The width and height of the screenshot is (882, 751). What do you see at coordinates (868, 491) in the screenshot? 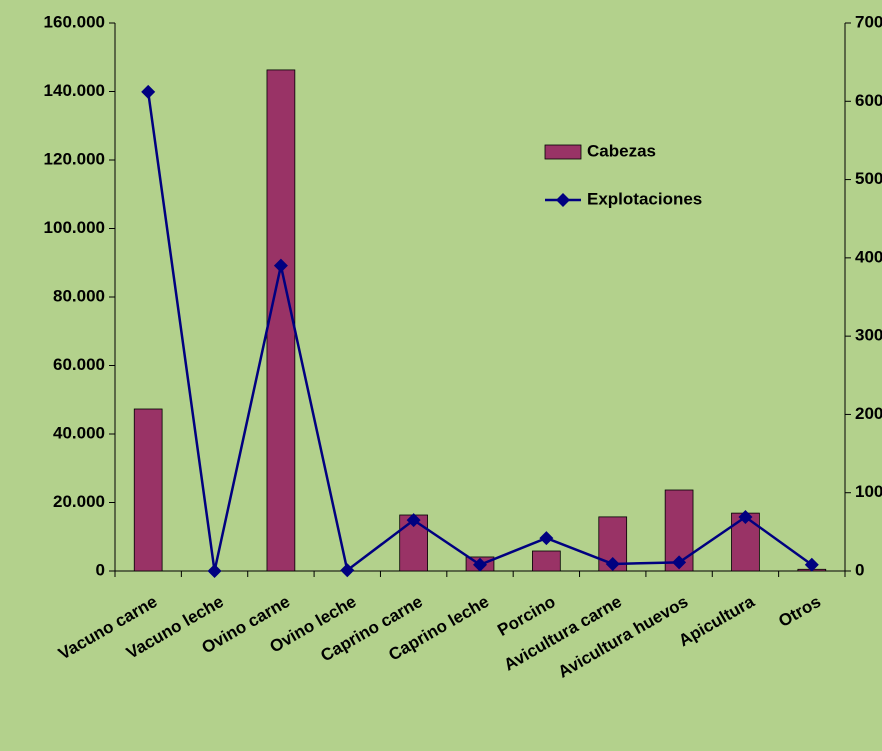
I see `y2-tick-label: 100` at bounding box center [868, 491].